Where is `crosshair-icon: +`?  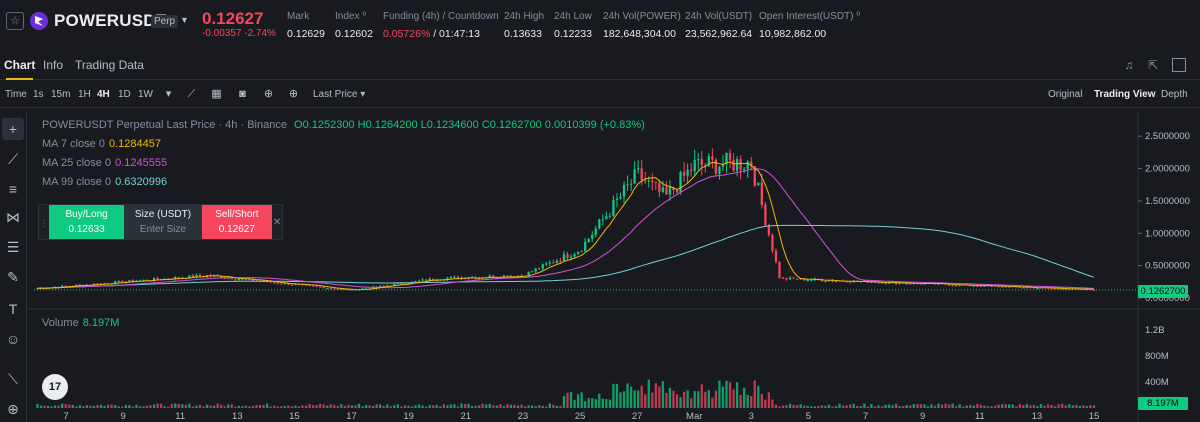 crosshair-icon: + is located at coordinates (13, 129).